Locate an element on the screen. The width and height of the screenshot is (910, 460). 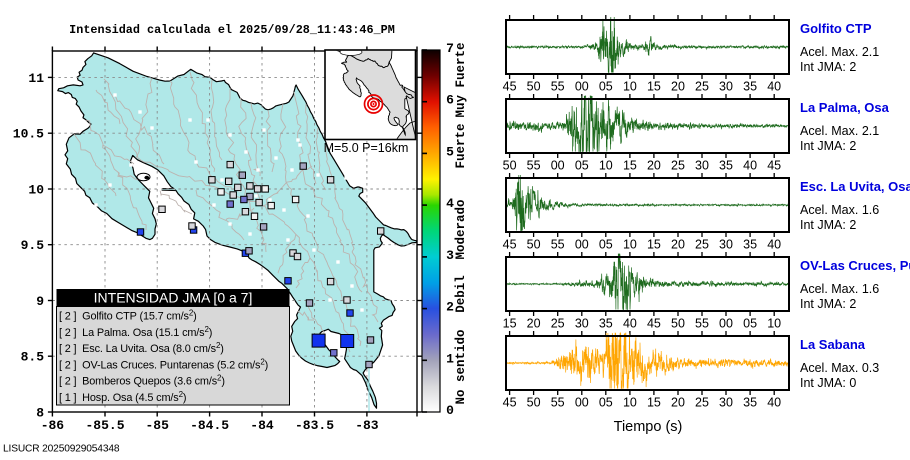
svg-text: -86 is located at coordinates (53, 425).